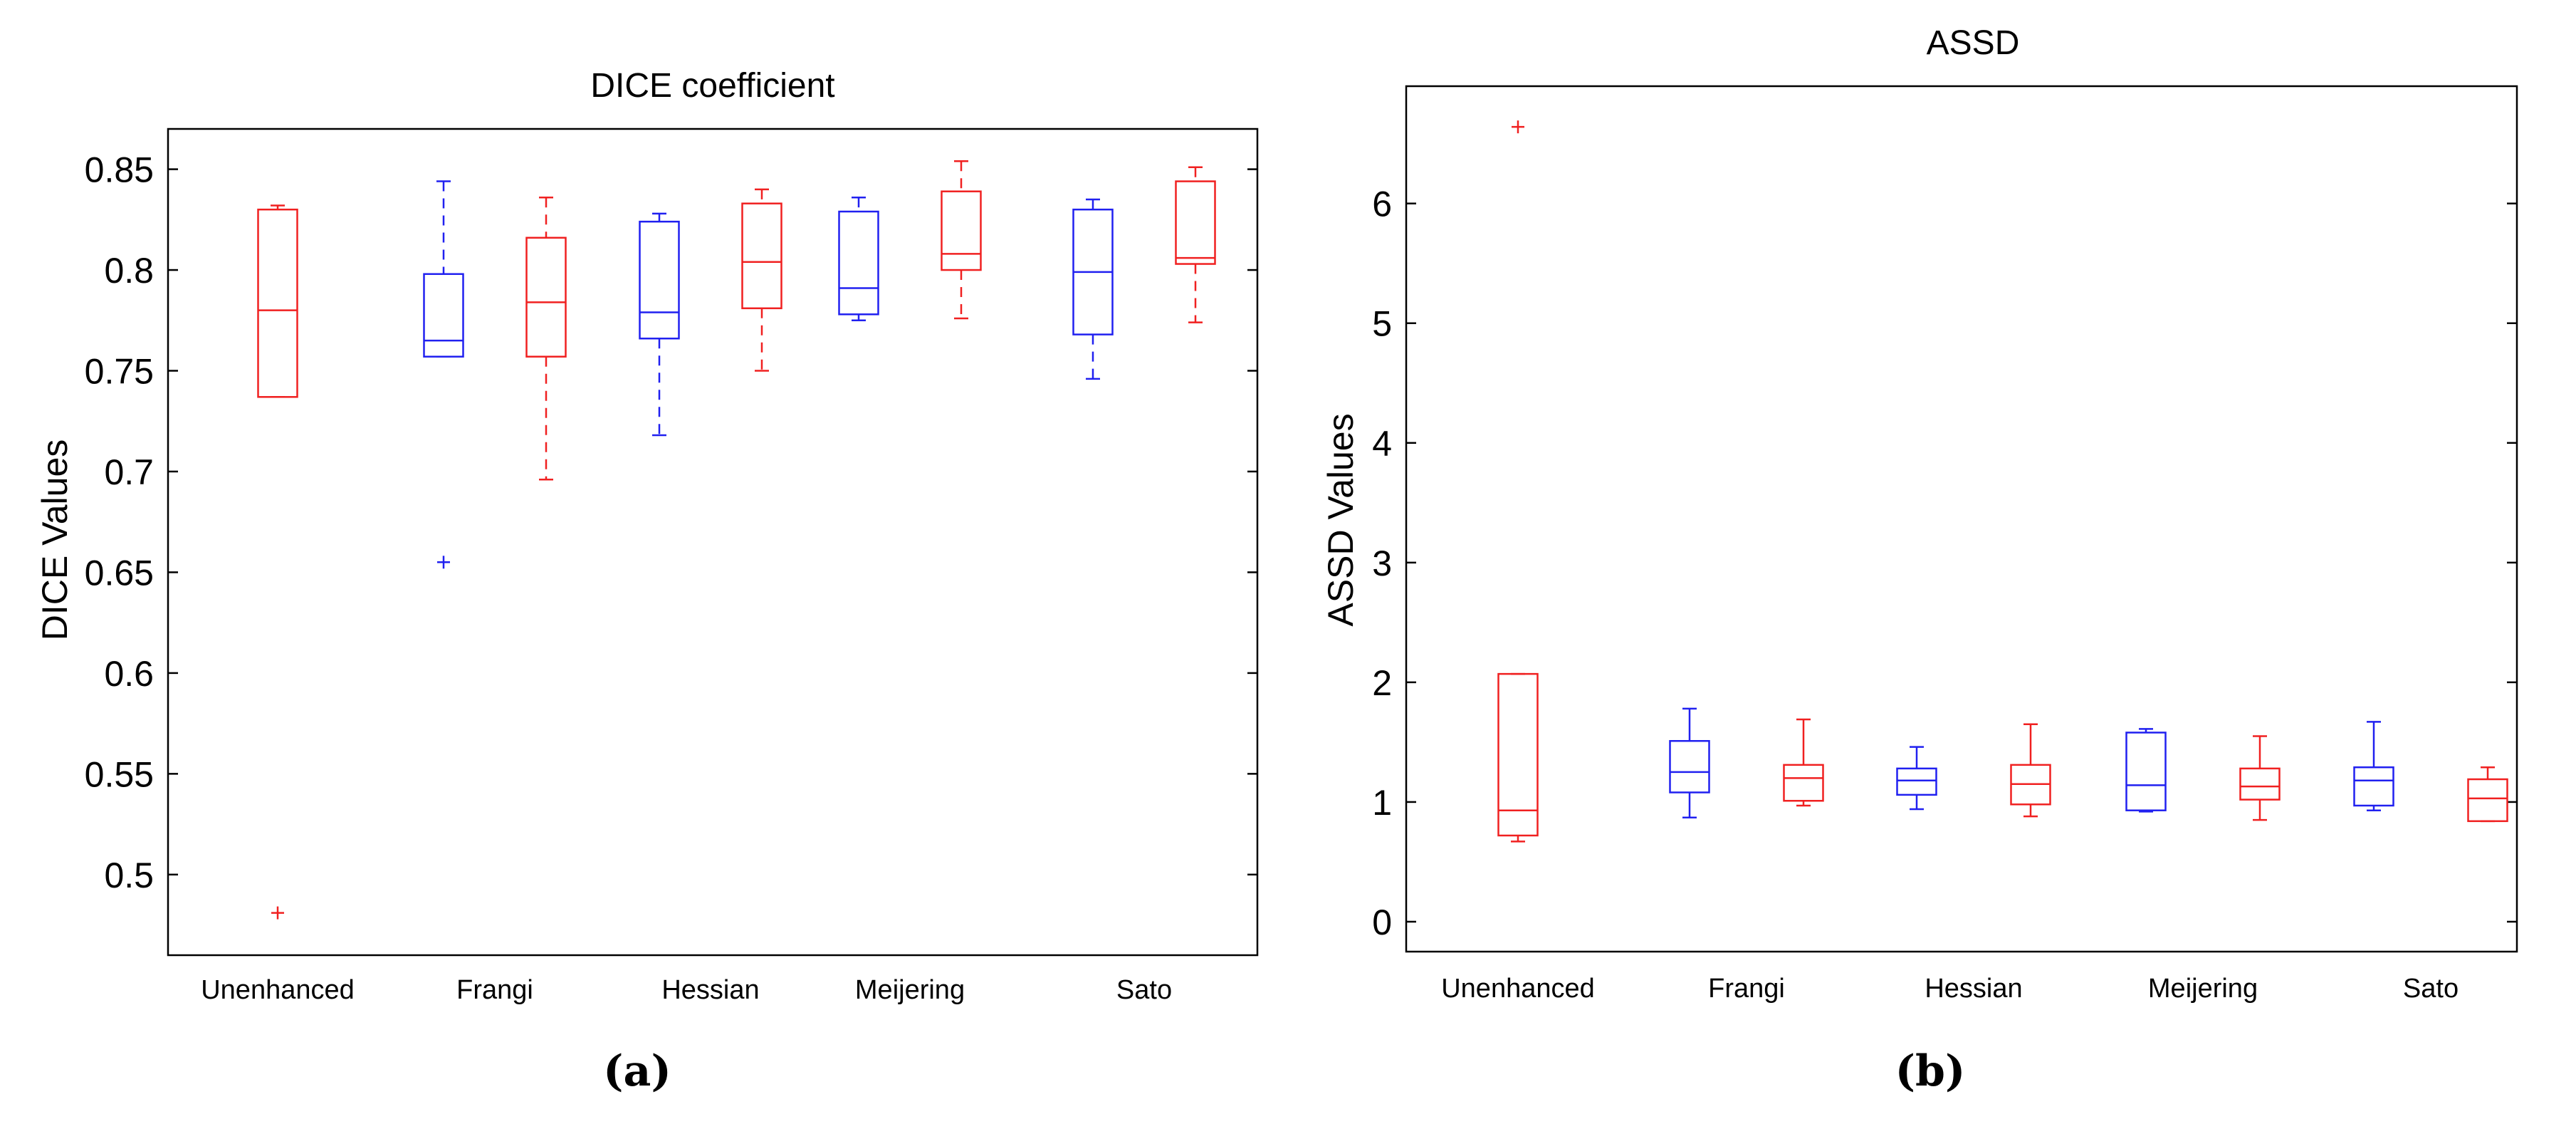  What do you see at coordinates (1382, 324) in the screenshot?
I see `y-tick-label: 5` at bounding box center [1382, 324].